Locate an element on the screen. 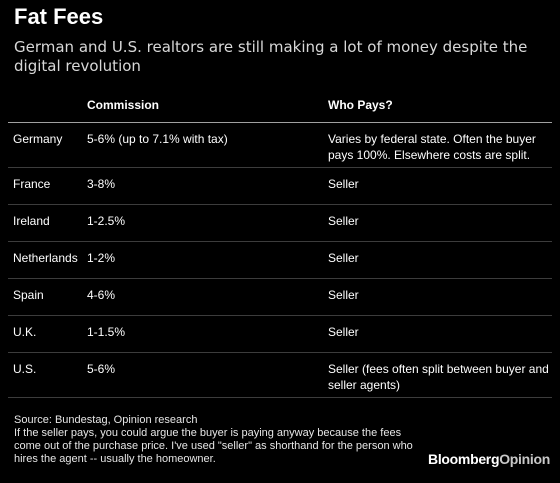  table-row: Netherlands 1-2% Seller is located at coordinates (280, 260).